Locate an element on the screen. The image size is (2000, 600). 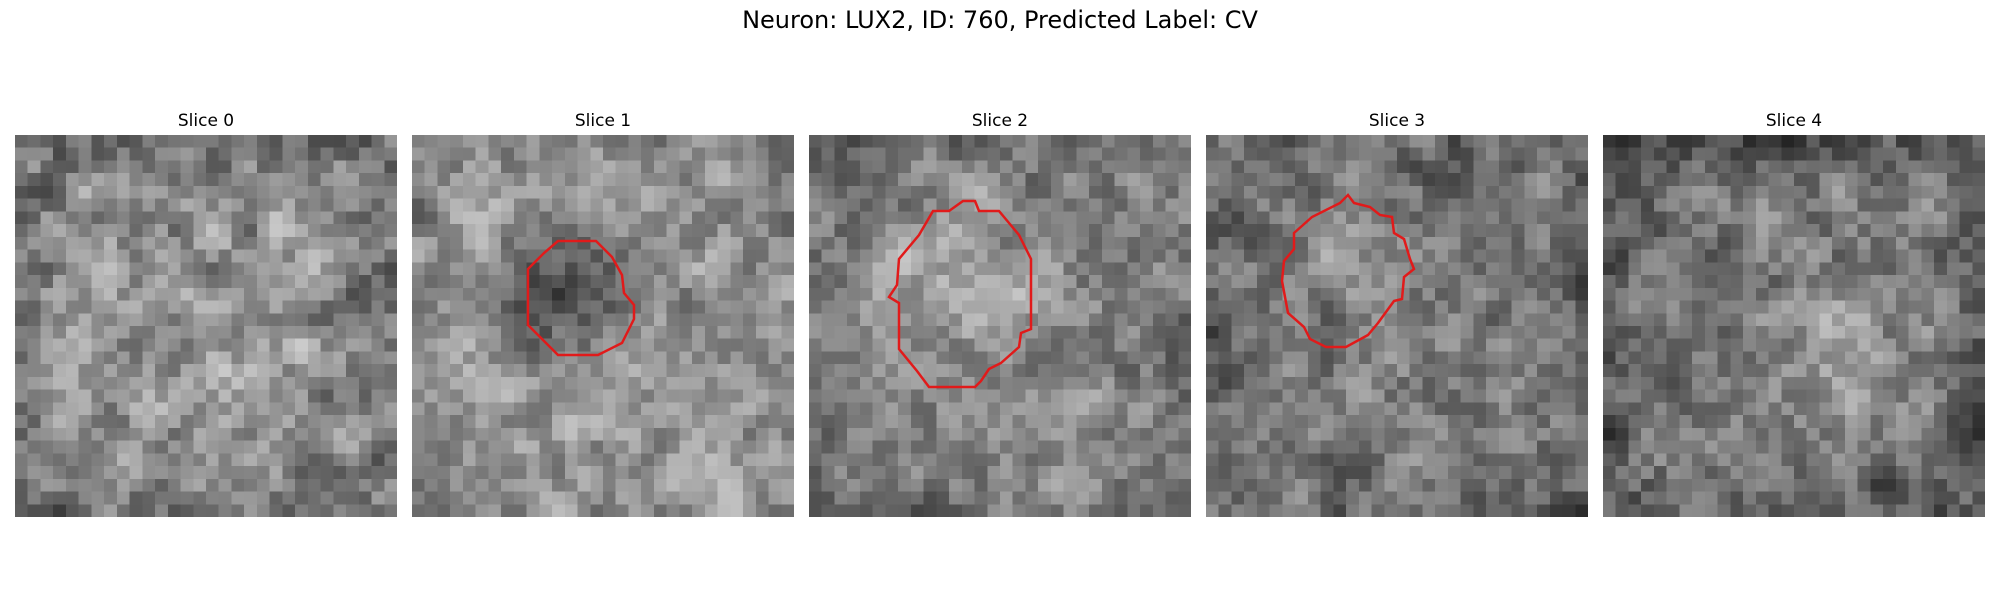
slice-panel-4: Slice 4 is located at coordinates (1794, 313).